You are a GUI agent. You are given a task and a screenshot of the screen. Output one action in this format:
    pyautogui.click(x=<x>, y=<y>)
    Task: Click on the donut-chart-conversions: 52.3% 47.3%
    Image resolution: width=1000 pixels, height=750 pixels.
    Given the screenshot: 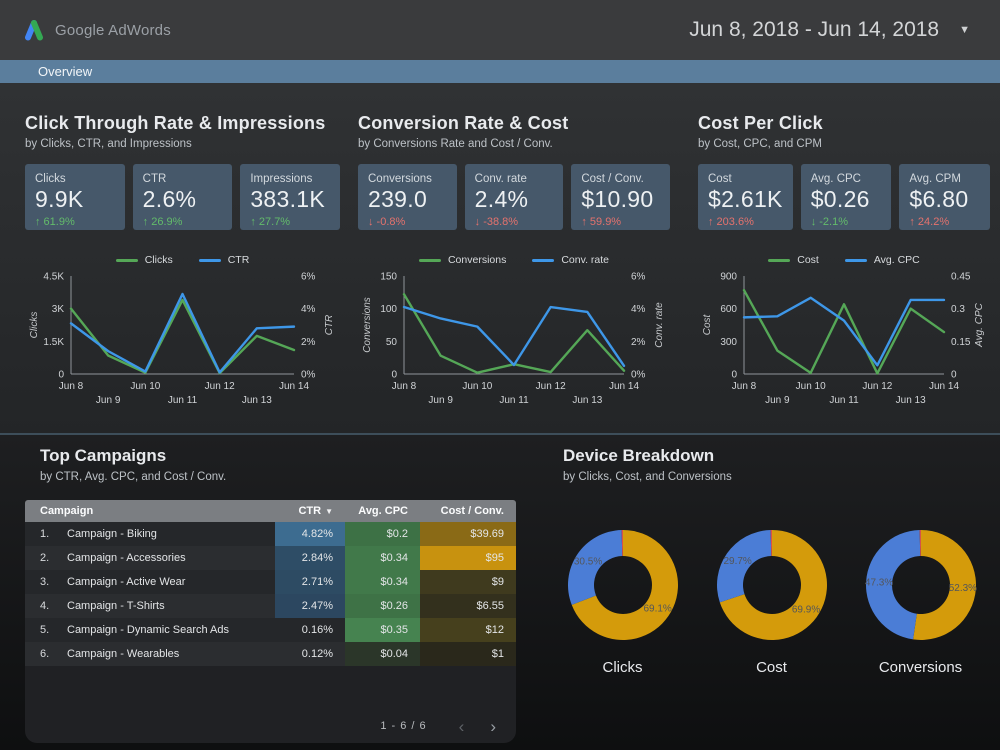 What is the action you would take?
    pyautogui.click(x=920, y=585)
    